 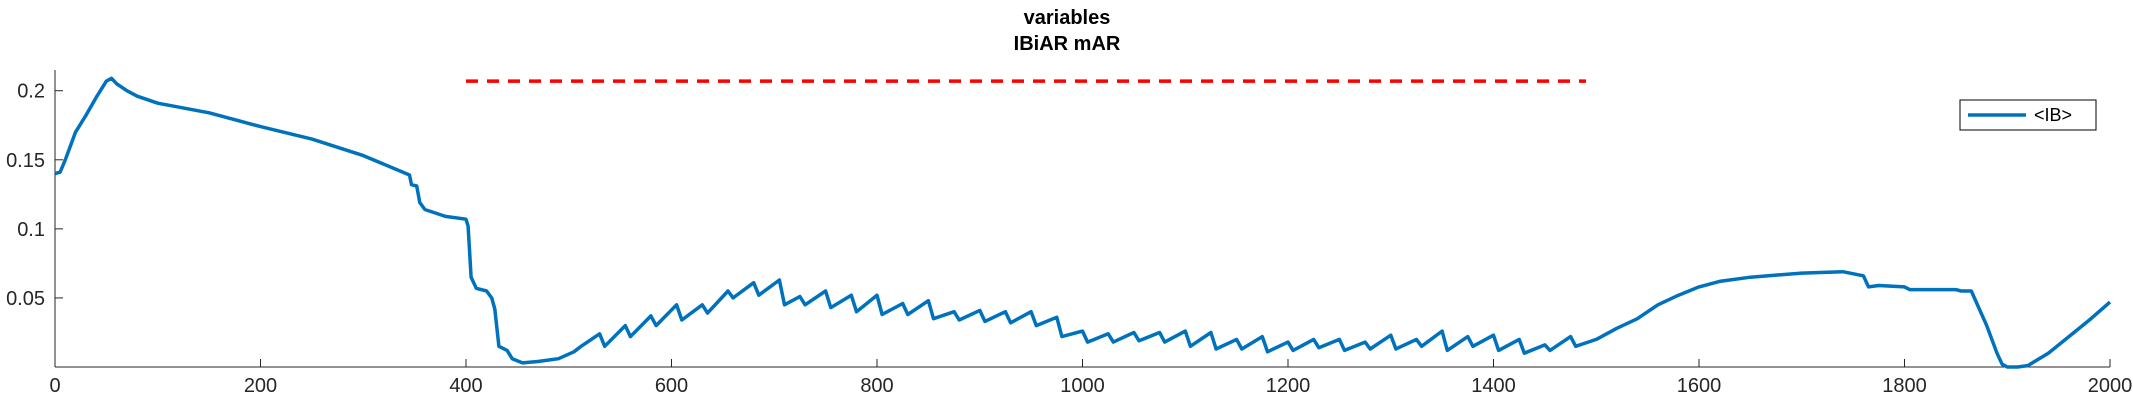 I want to click on x-tick-label: 1200, so click(x=1288, y=386).